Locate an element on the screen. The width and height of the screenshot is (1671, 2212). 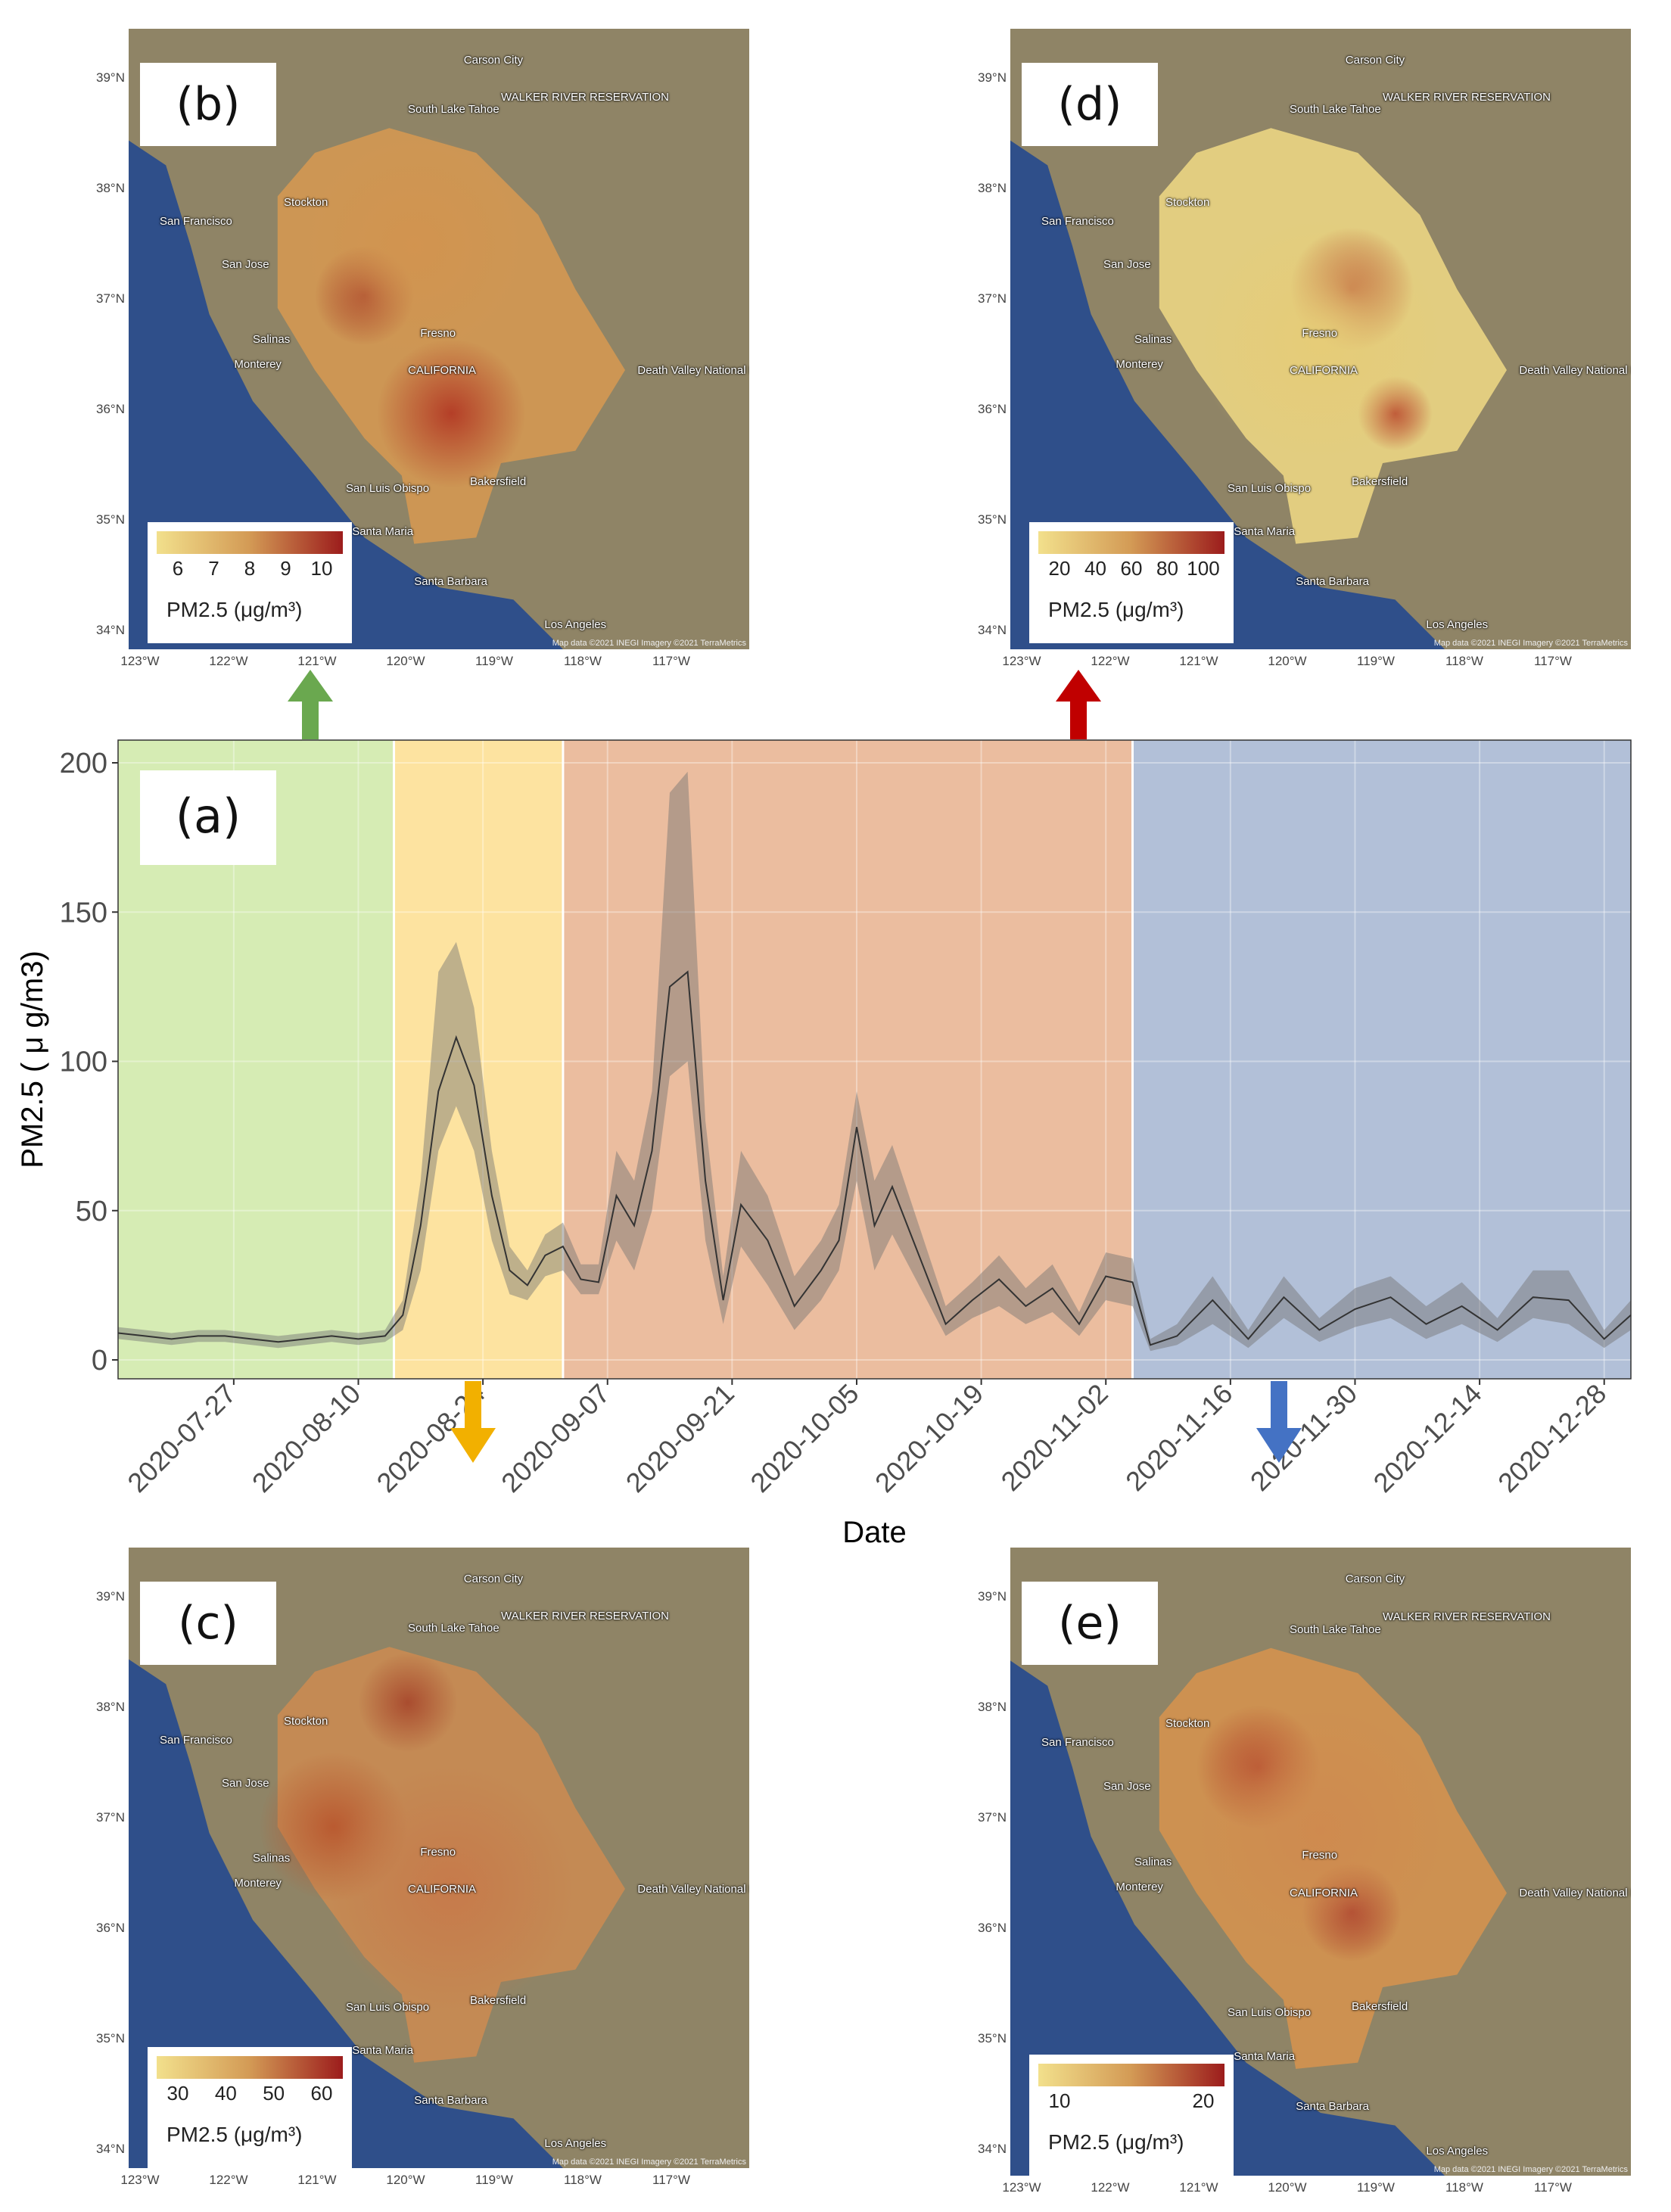
place-label: Carson City is located at coordinates (1375, 1579).